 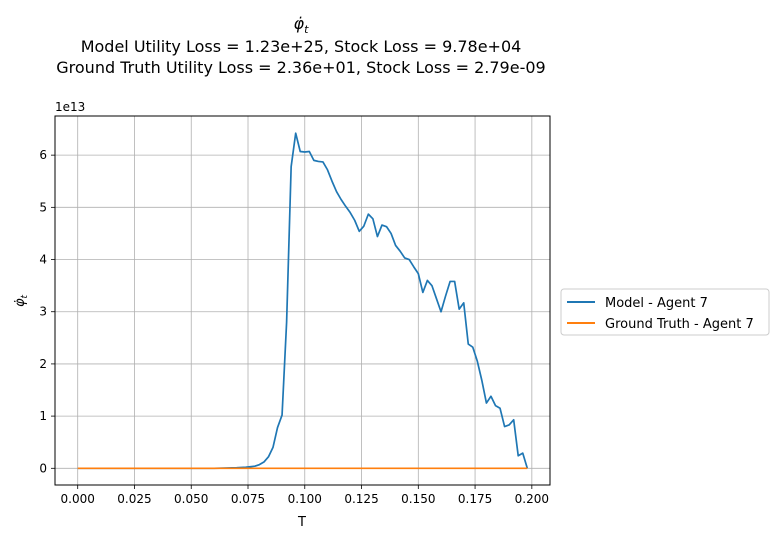 What do you see at coordinates (532, 499) in the screenshot?
I see `x-tick-label: 0.200` at bounding box center [532, 499].